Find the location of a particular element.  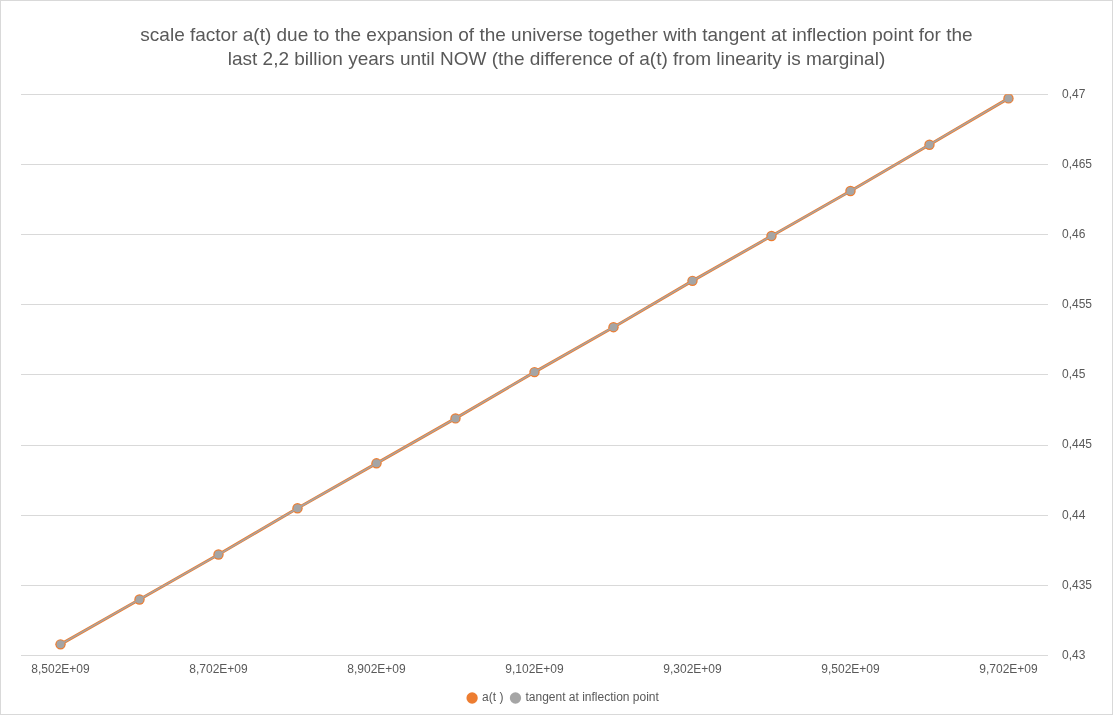

y-tick-label: 0,45 is located at coordinates (1073, 374).